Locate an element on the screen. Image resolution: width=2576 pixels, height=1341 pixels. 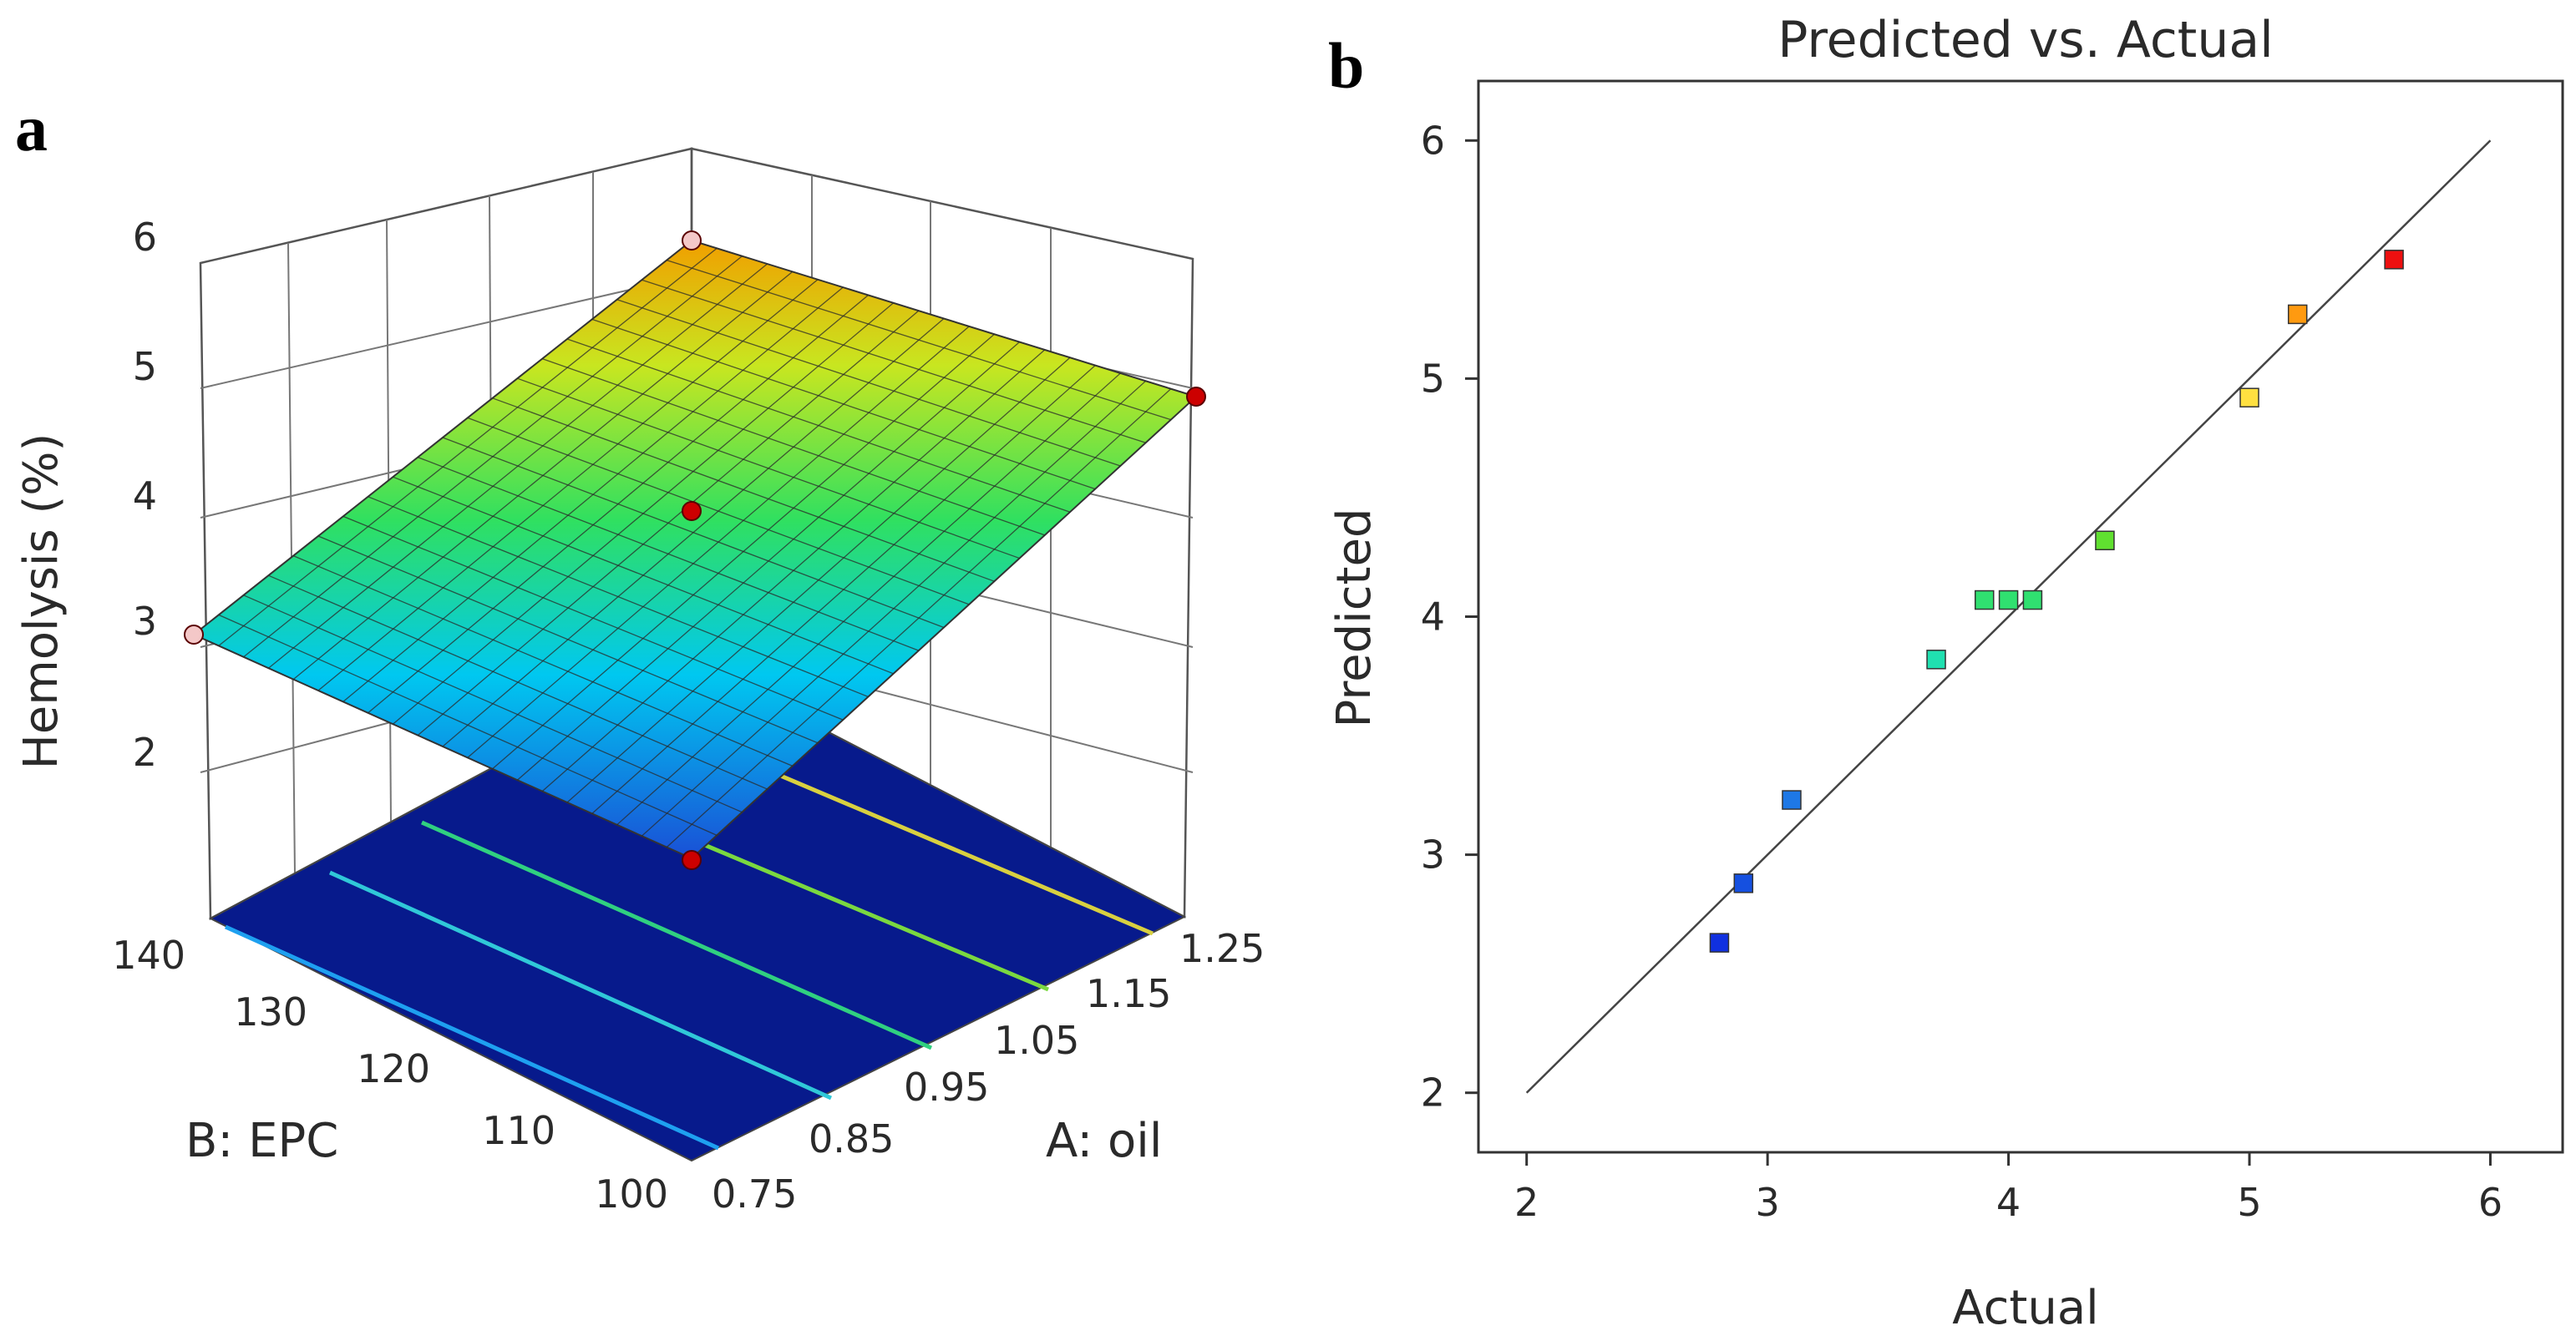
z-tick-label: 2 is located at coordinates (145, 752).